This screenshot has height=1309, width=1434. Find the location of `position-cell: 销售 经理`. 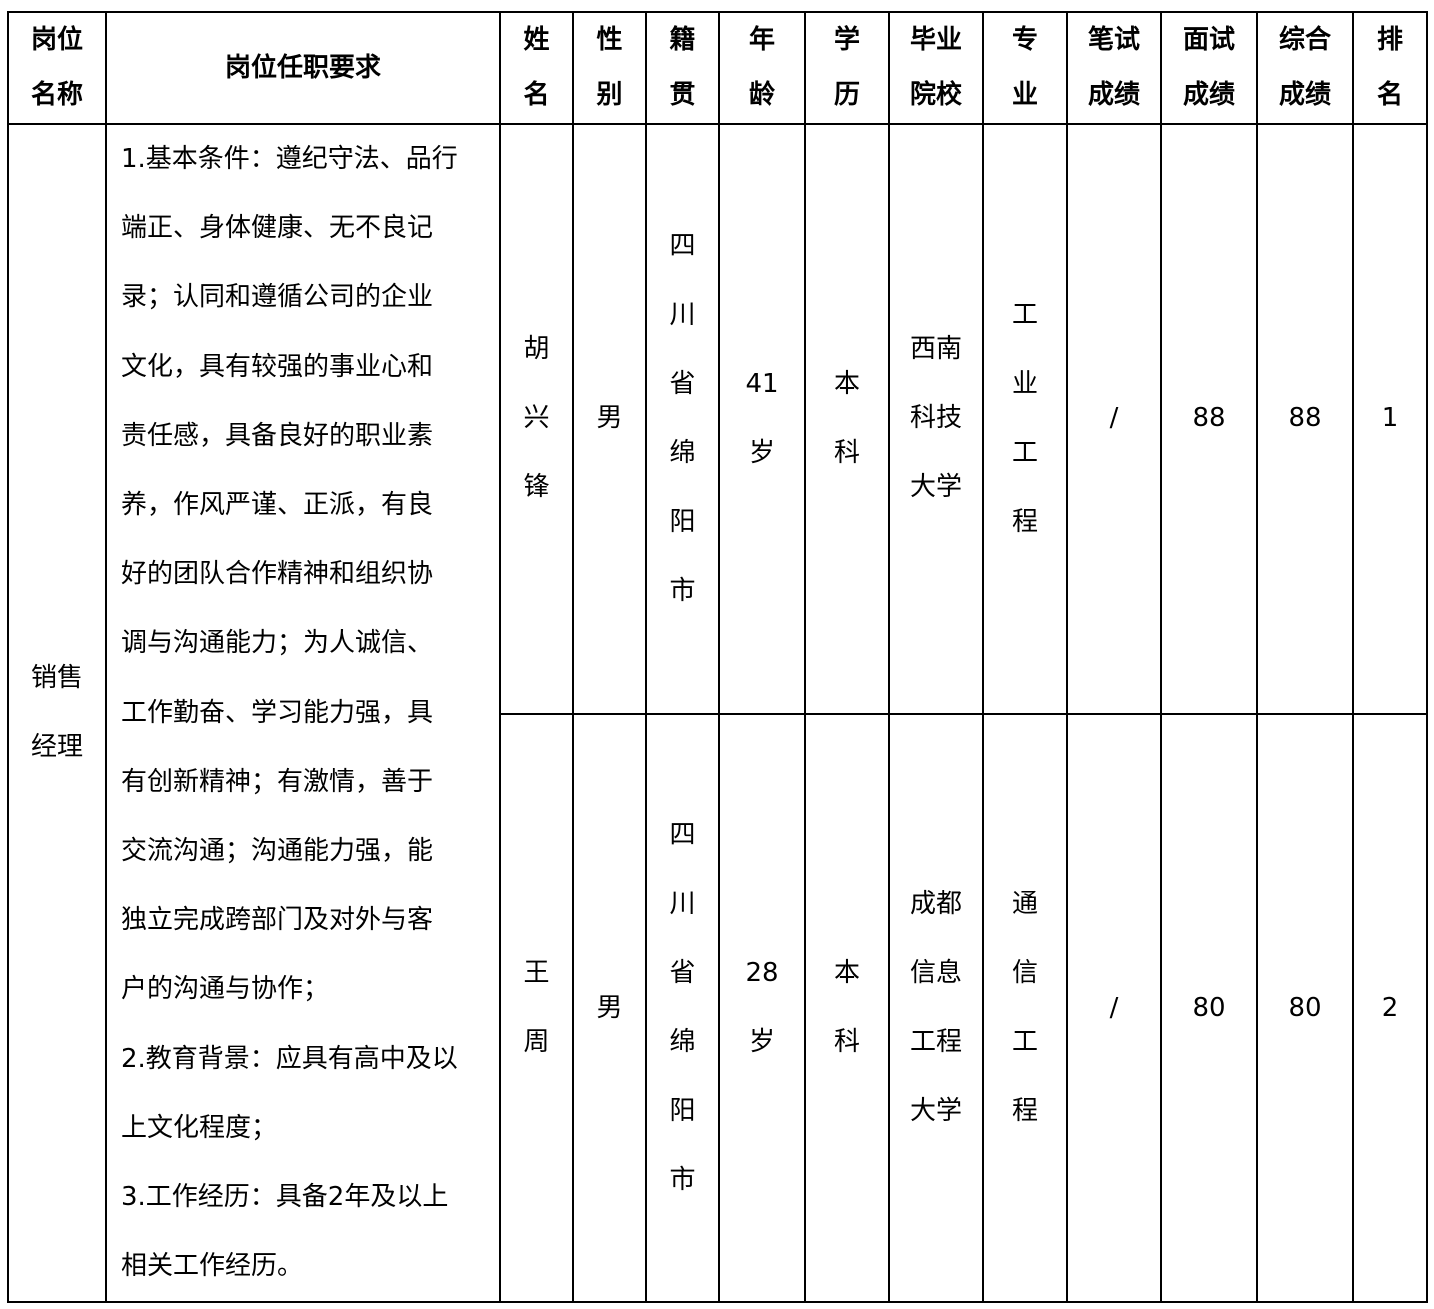

position-cell: 销售 经理 is located at coordinates (57, 713).